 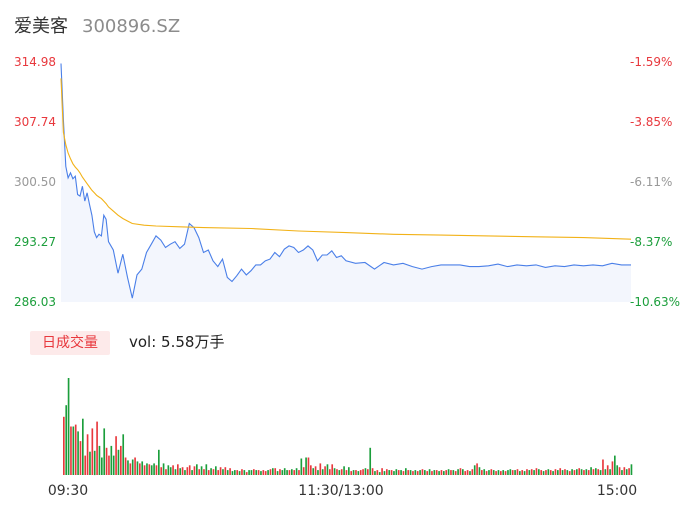 I want to click on stock-code: 300896.SZ, so click(x=131, y=26).